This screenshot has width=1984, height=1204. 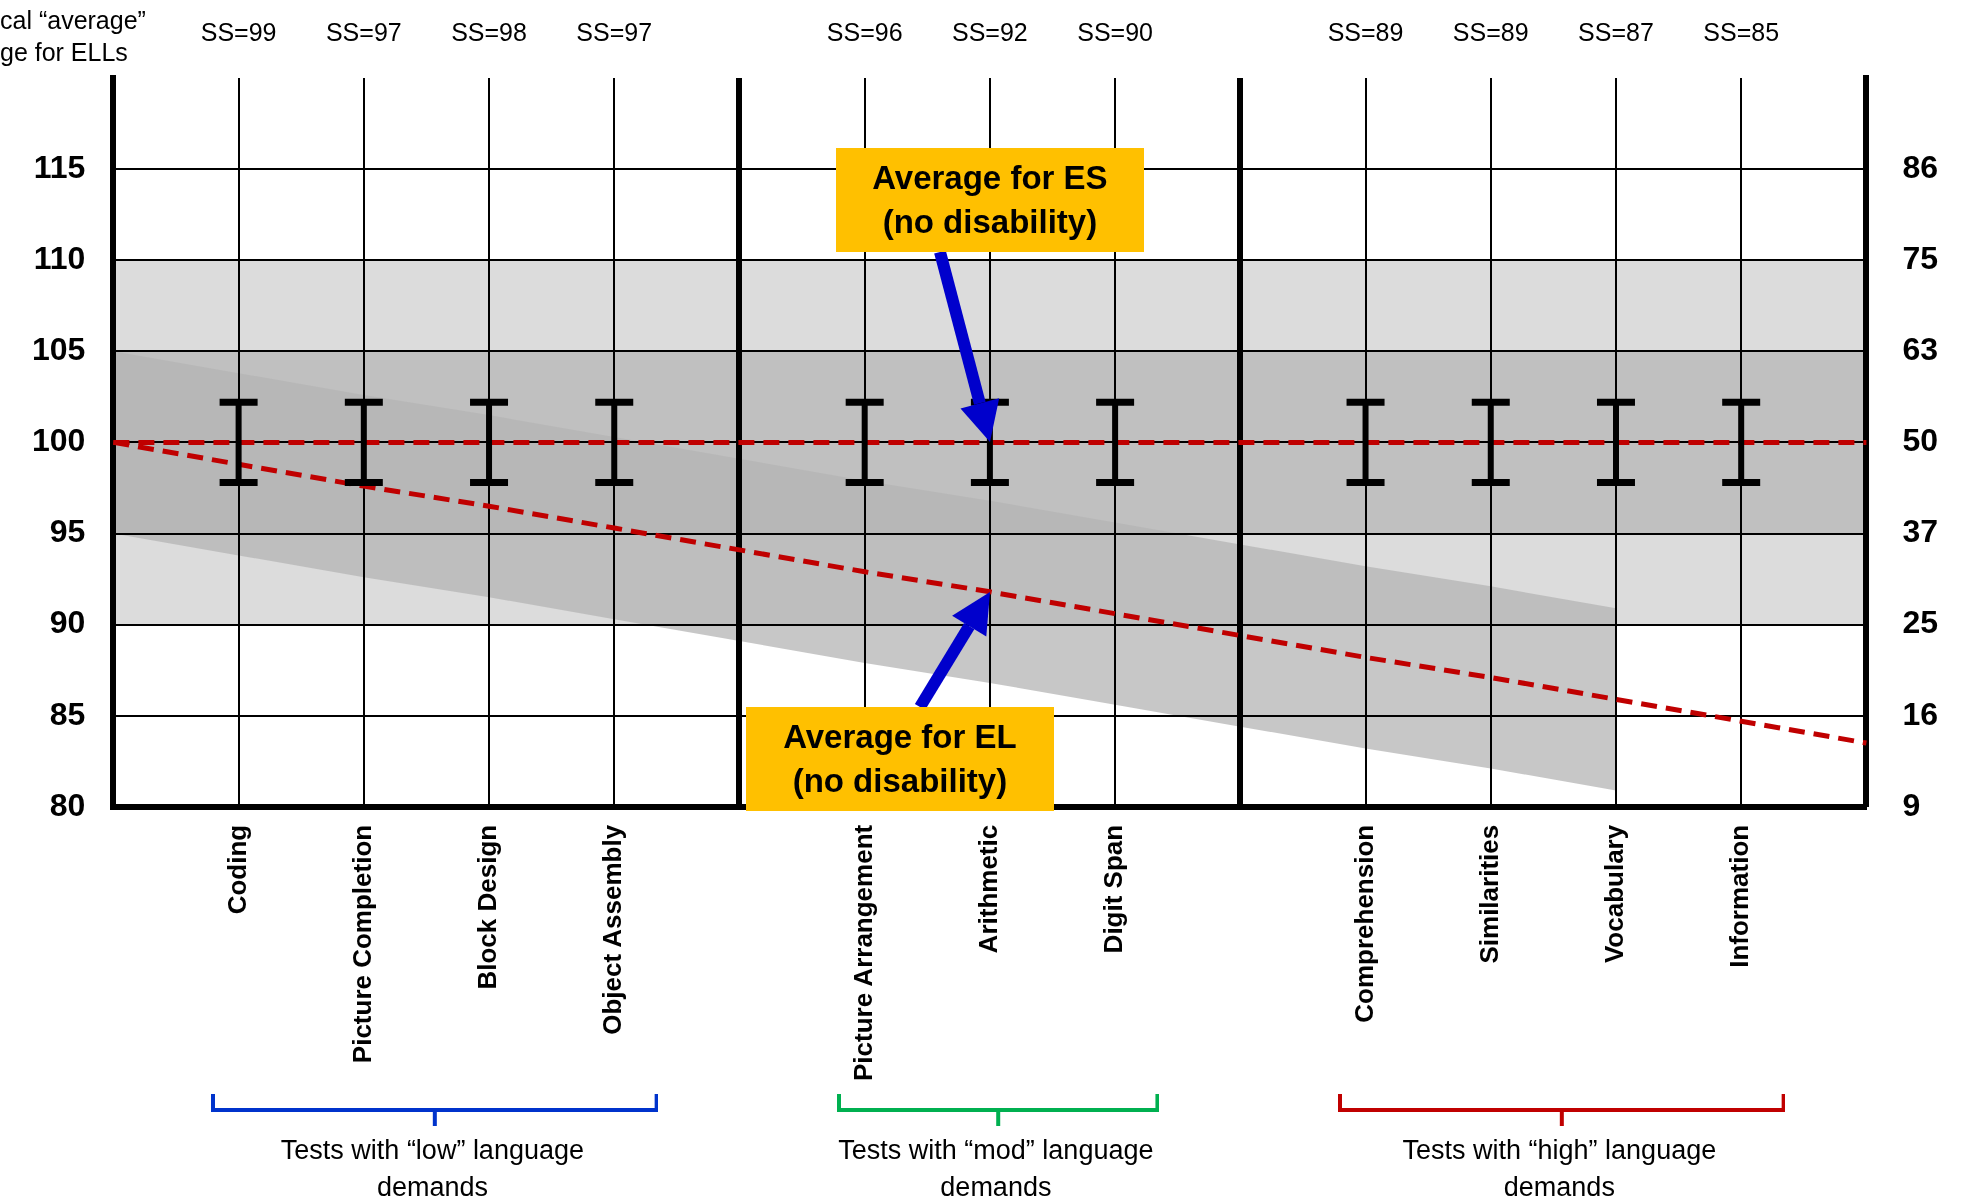 What do you see at coordinates (361, 944) in the screenshot?
I see `x-tick-label: Picture Completion` at bounding box center [361, 944].